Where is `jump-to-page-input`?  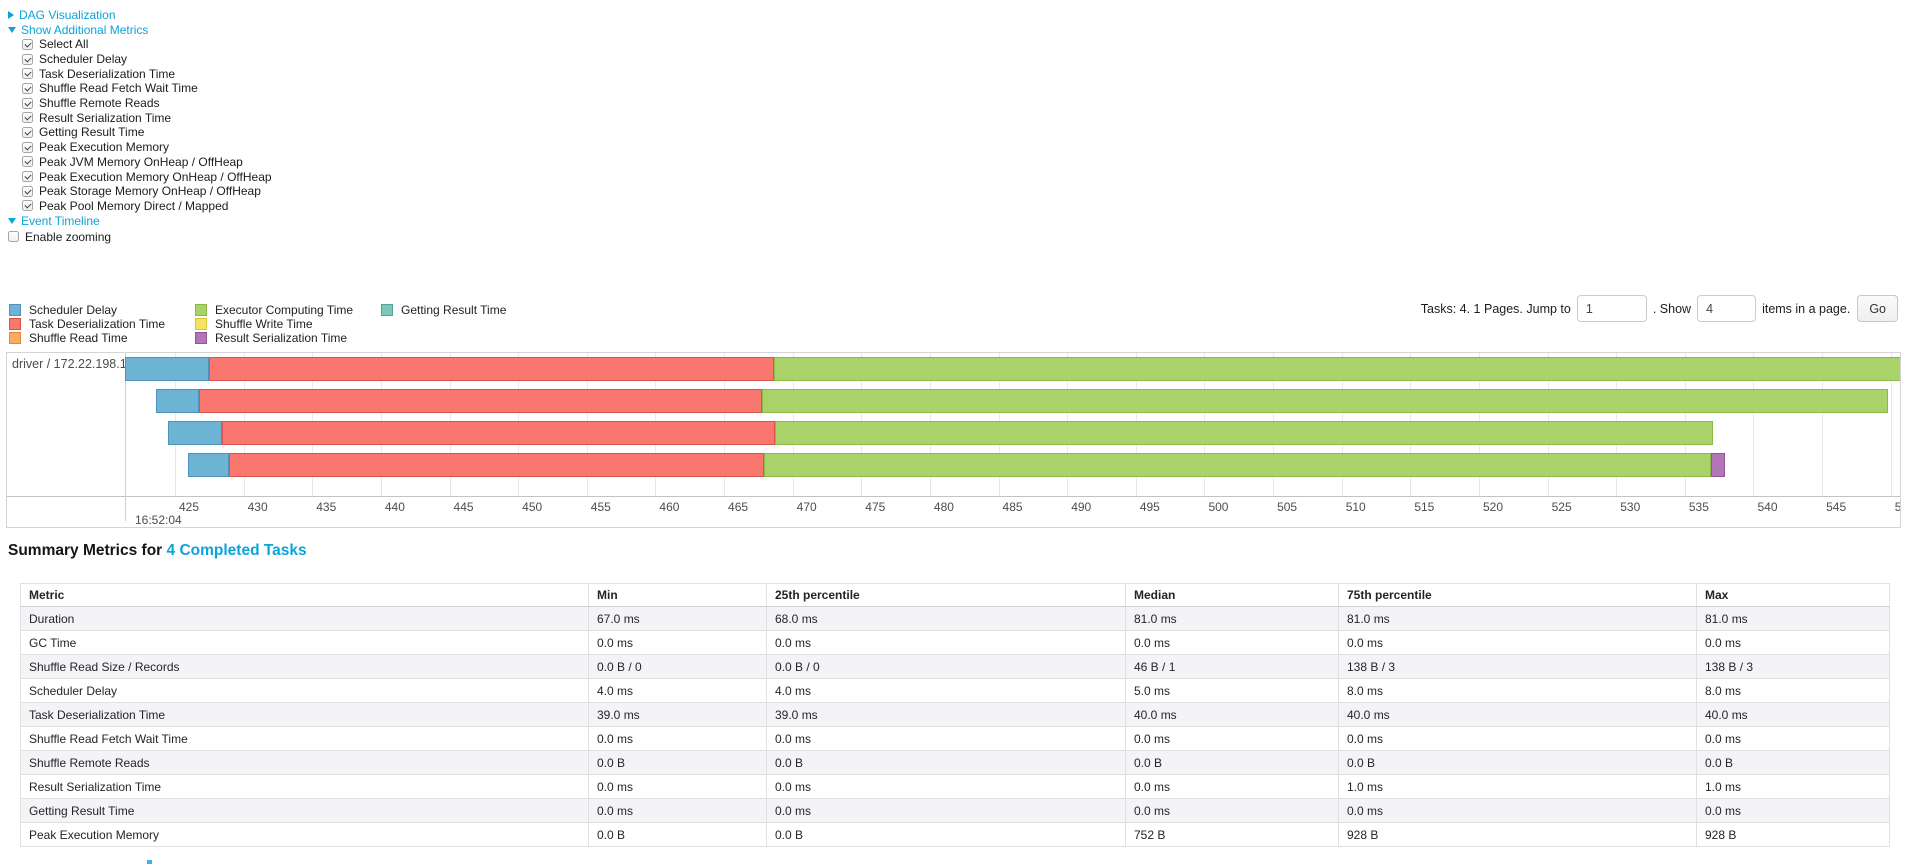 jump-to-page-input is located at coordinates (1611, 308).